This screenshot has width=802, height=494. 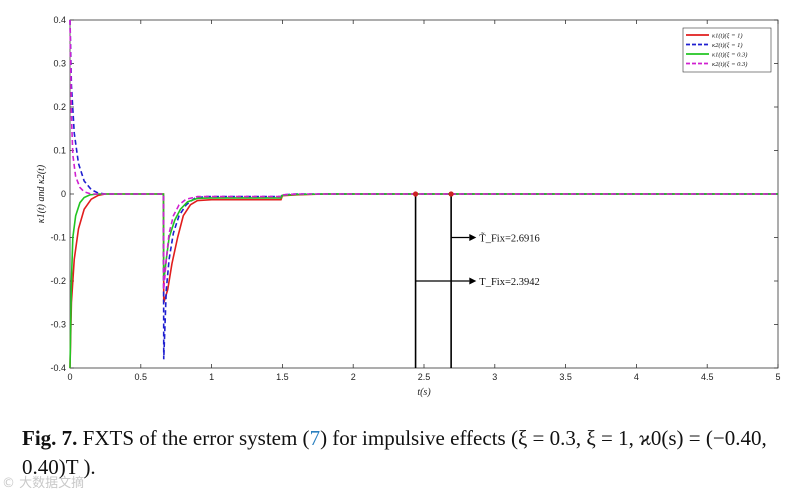 What do you see at coordinates (50, 438) in the screenshot?
I see `figure-label: Fig. 7.` at bounding box center [50, 438].